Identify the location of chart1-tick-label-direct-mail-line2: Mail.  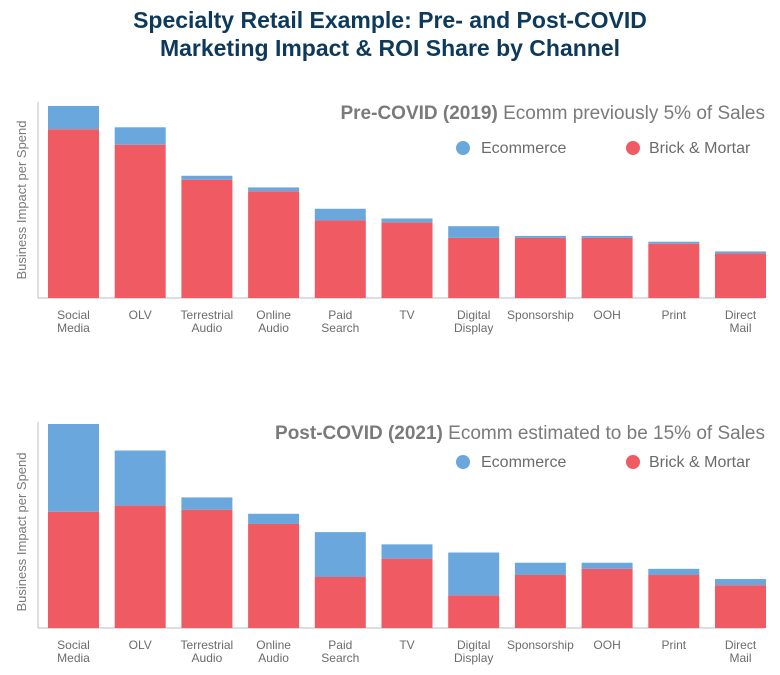
(740, 328).